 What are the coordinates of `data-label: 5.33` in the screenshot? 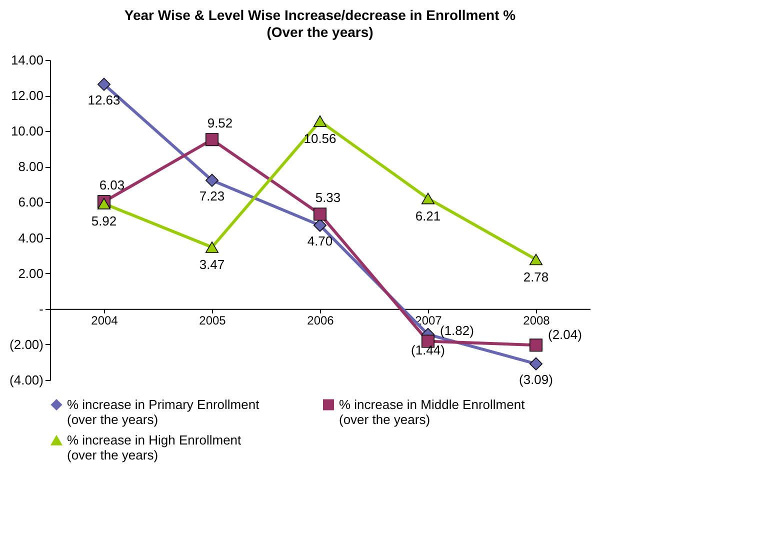 It's located at (328, 198).